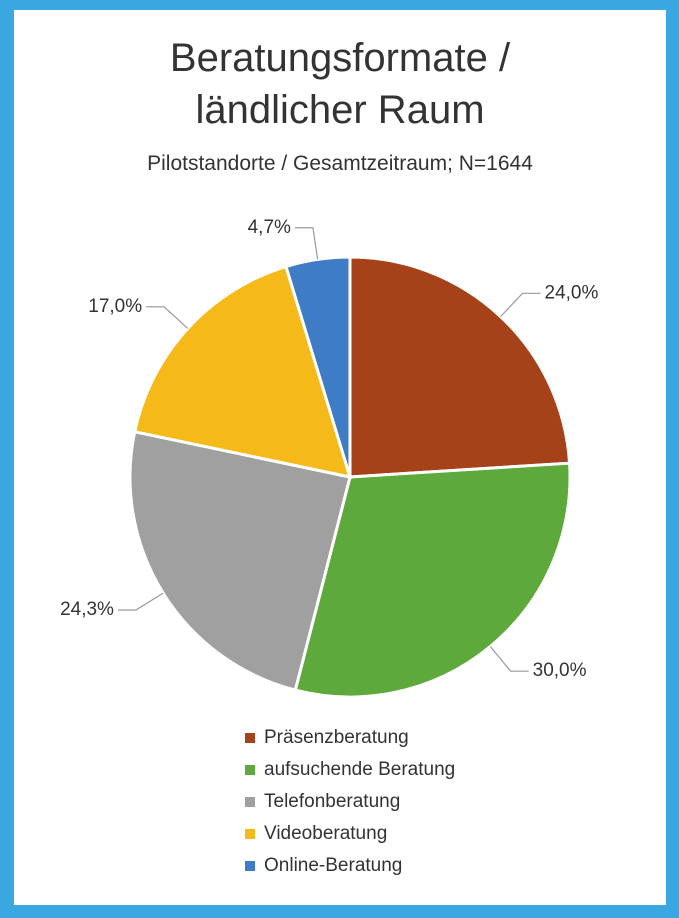  What do you see at coordinates (269, 227) in the screenshot?
I see `data-label: 4,7%` at bounding box center [269, 227].